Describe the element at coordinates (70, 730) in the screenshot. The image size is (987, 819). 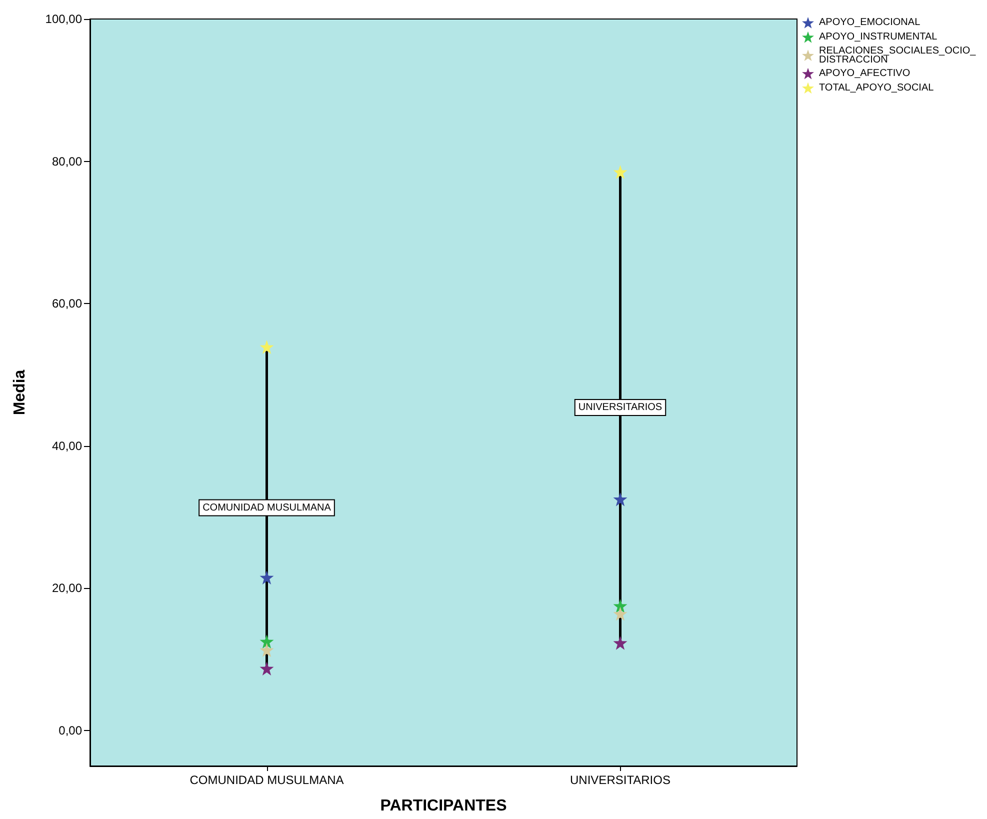
I see `y-tick-label: 0,00` at that location.